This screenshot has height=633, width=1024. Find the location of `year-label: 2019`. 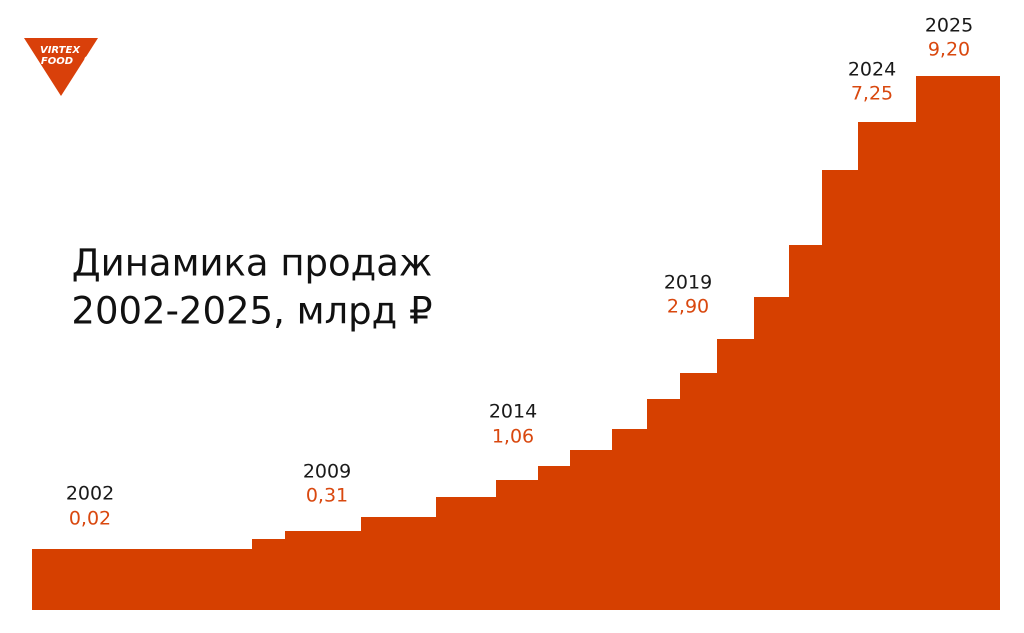

year-label: 2019 is located at coordinates (688, 283).